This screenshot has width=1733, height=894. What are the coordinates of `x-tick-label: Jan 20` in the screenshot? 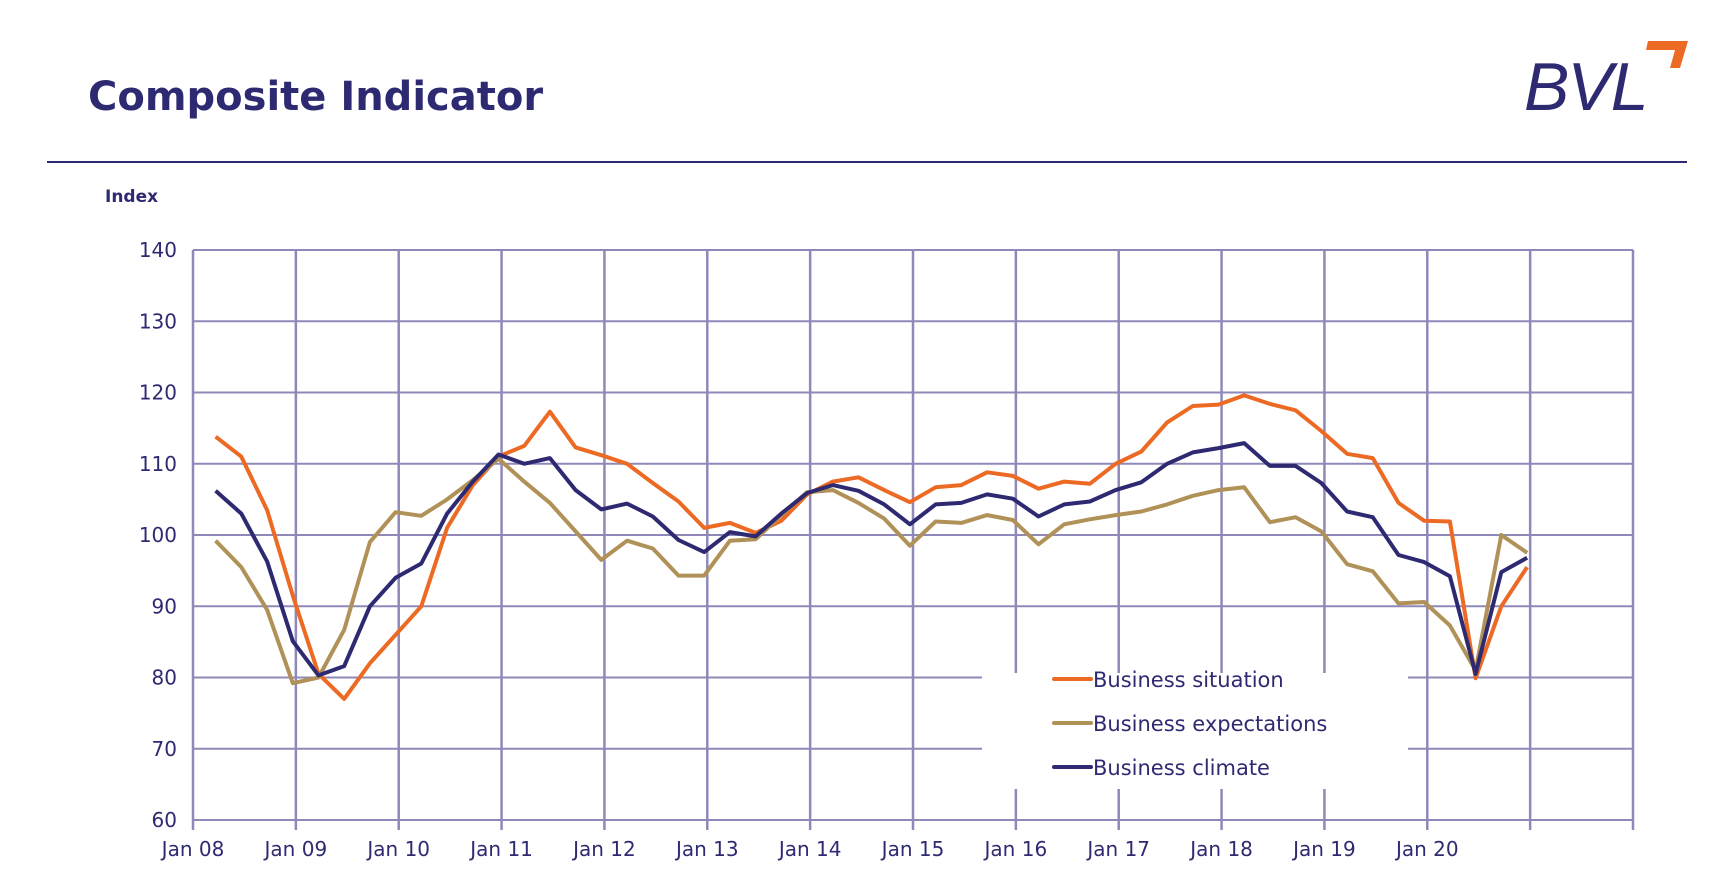 It's located at (1426, 849).